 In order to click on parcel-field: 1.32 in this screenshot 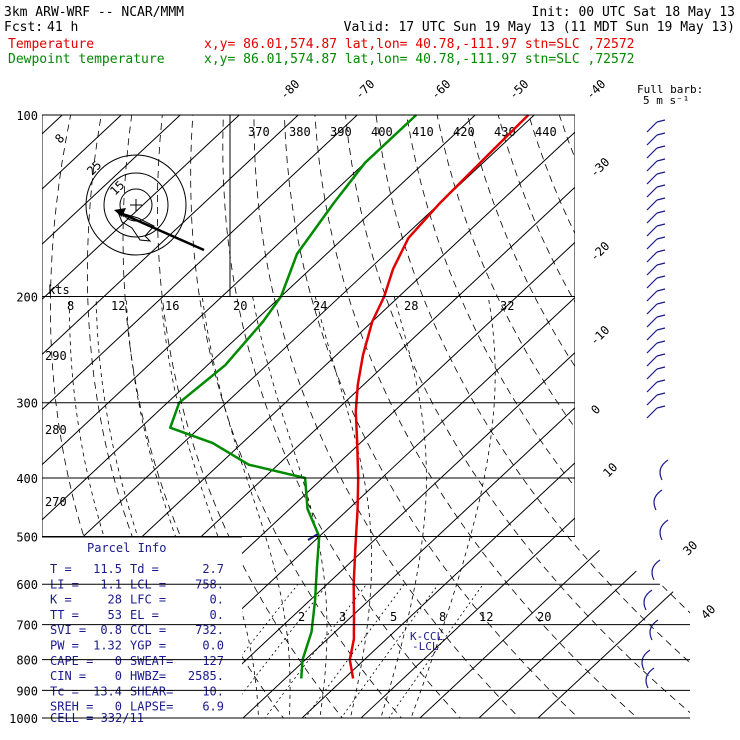, I will do `click(107, 646)`.